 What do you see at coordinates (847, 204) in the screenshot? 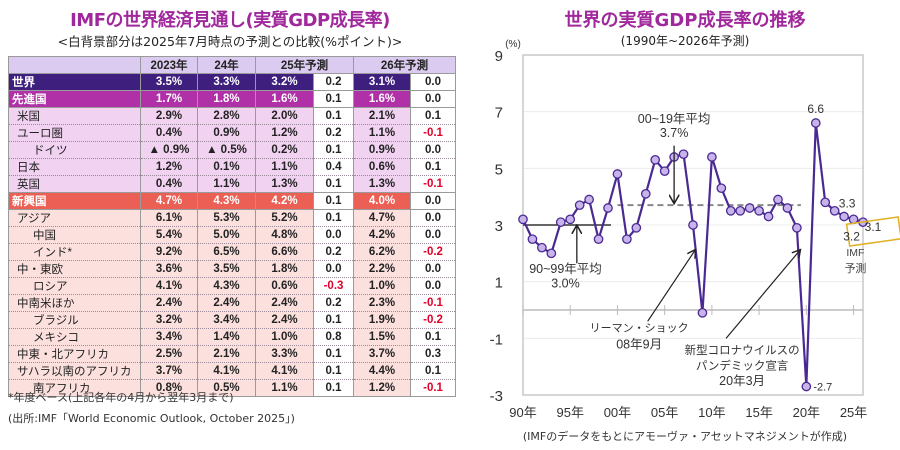
I see `value-label-2024: 3.3` at bounding box center [847, 204].